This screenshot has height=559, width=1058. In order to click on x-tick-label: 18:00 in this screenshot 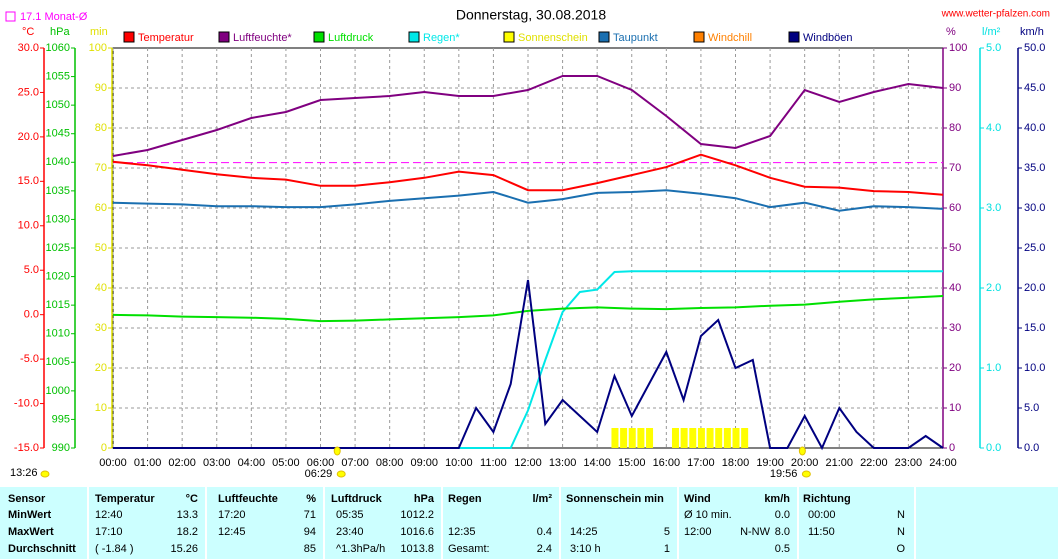, I will do `click(736, 463)`.